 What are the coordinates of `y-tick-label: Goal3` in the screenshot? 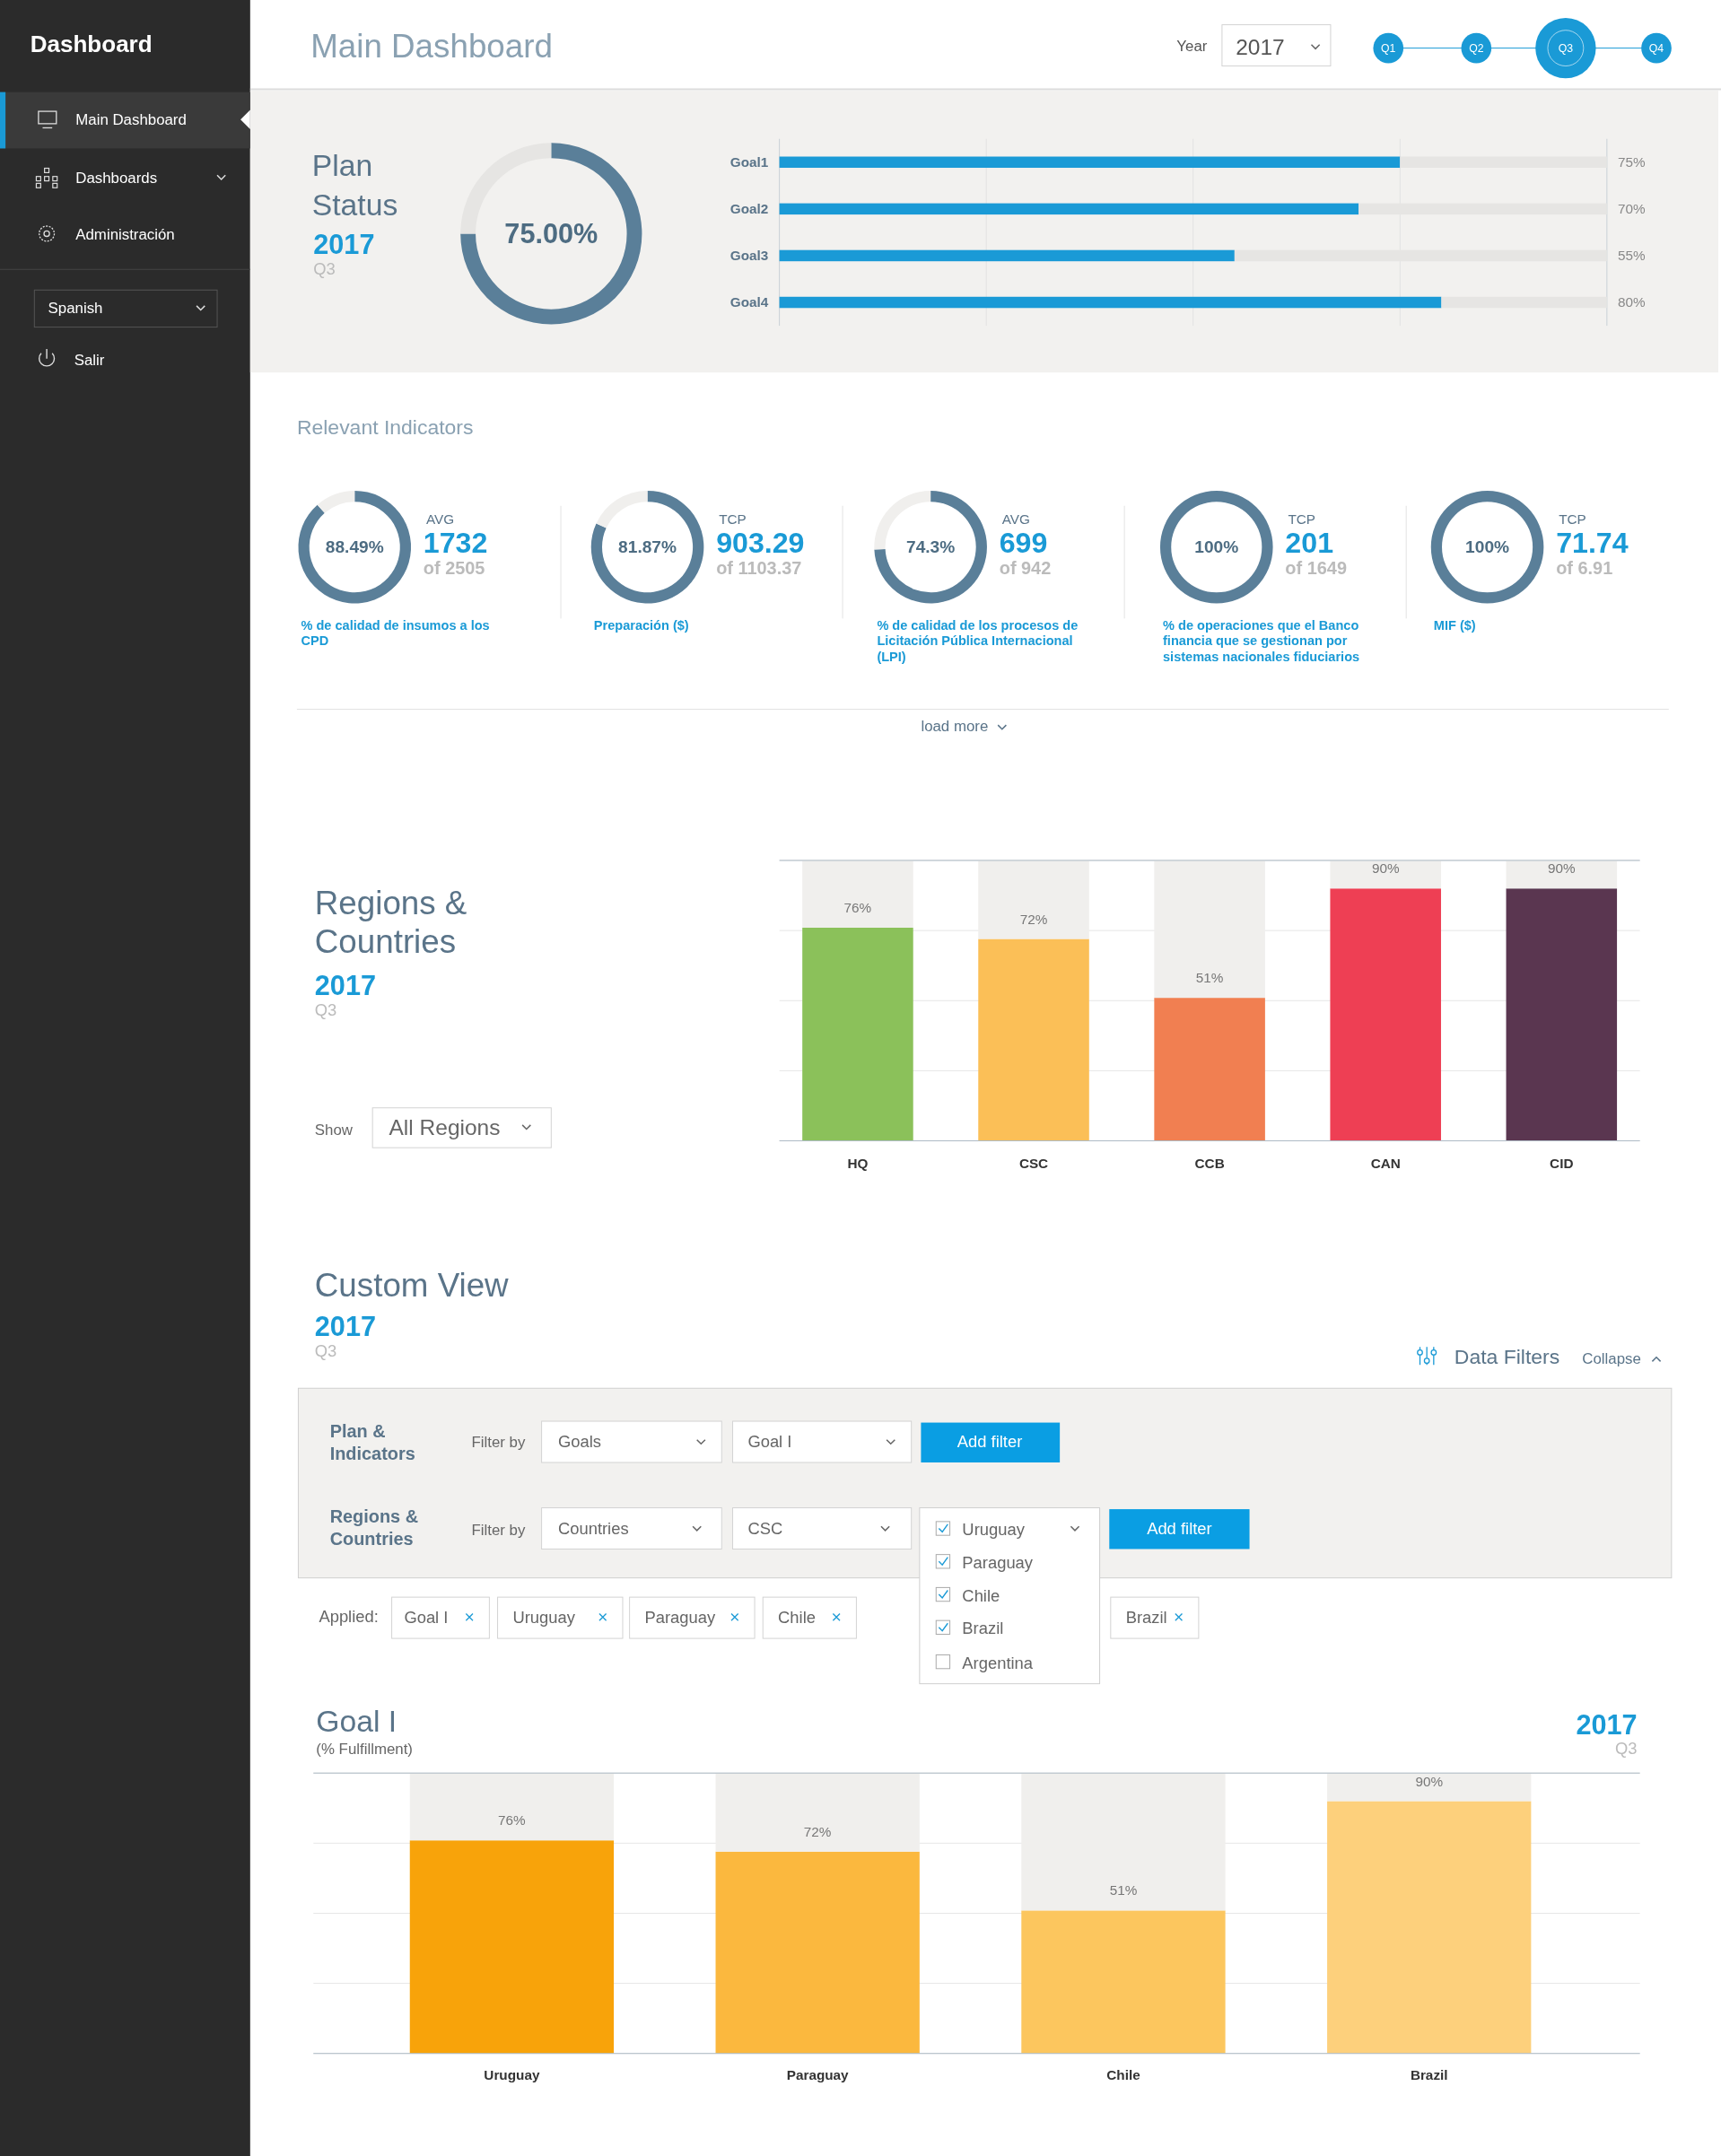 It's located at (749, 256).